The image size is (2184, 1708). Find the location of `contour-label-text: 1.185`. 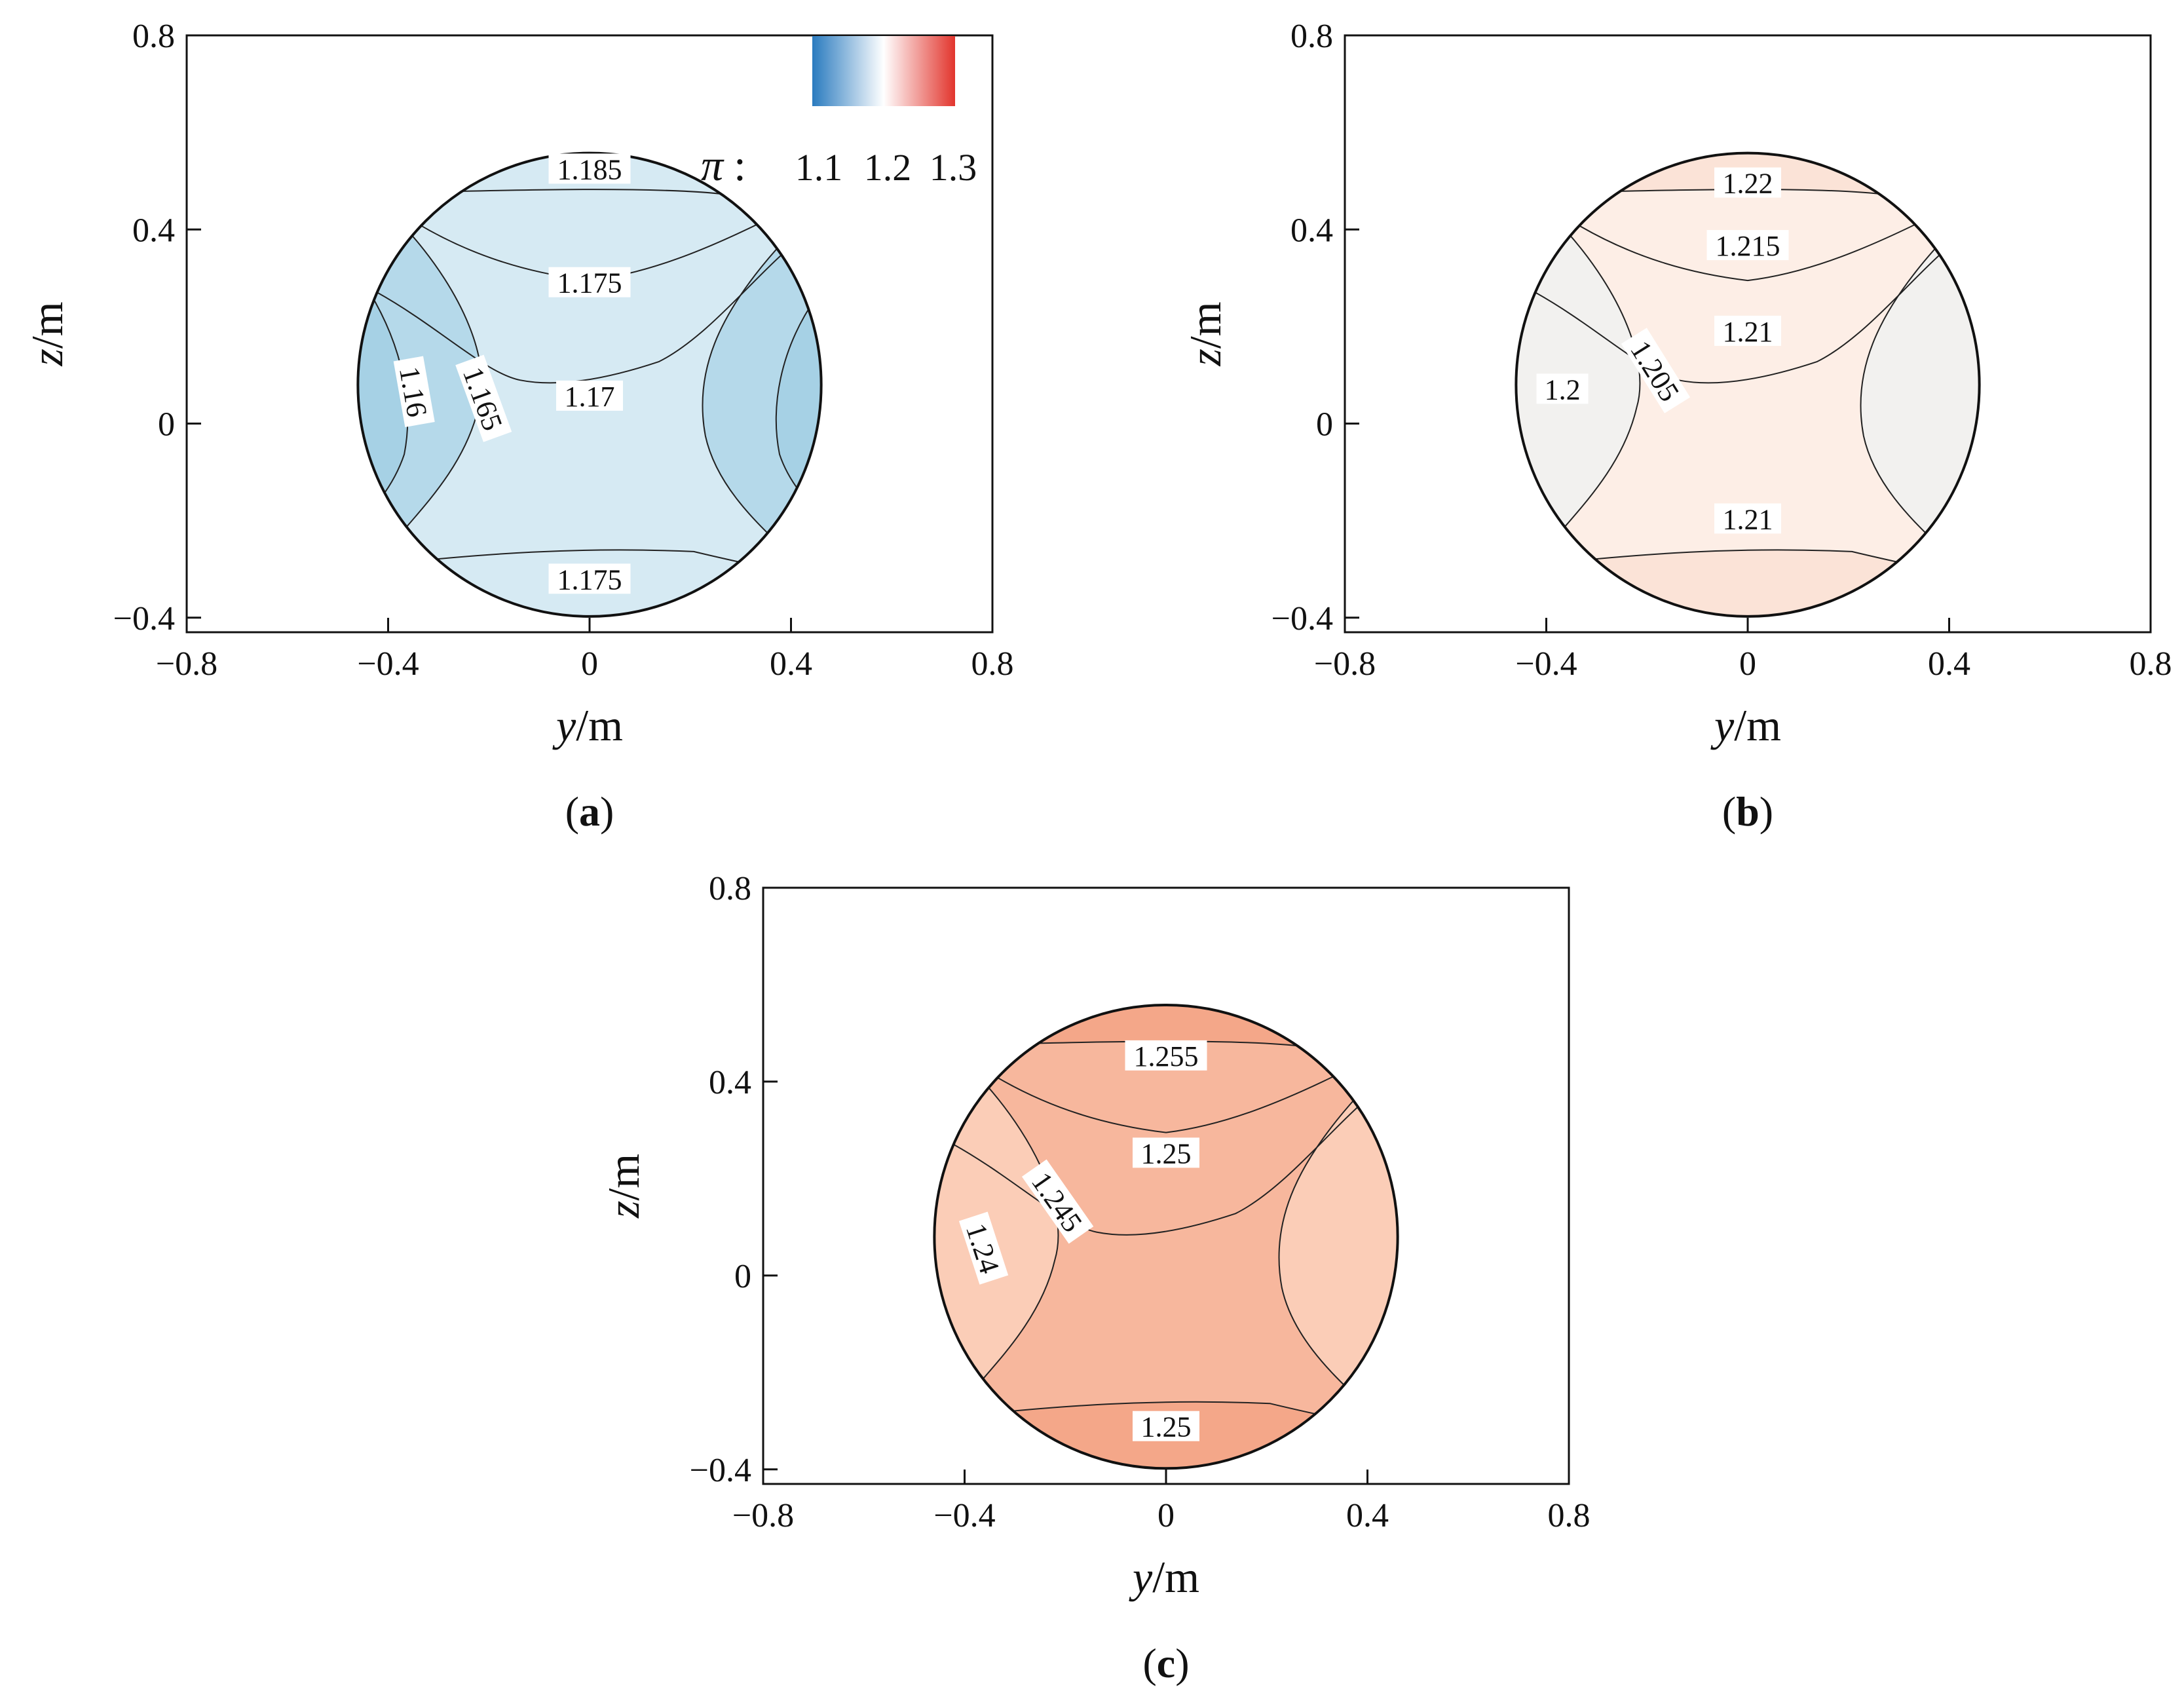

contour-label-text: 1.185 is located at coordinates (589, 169).